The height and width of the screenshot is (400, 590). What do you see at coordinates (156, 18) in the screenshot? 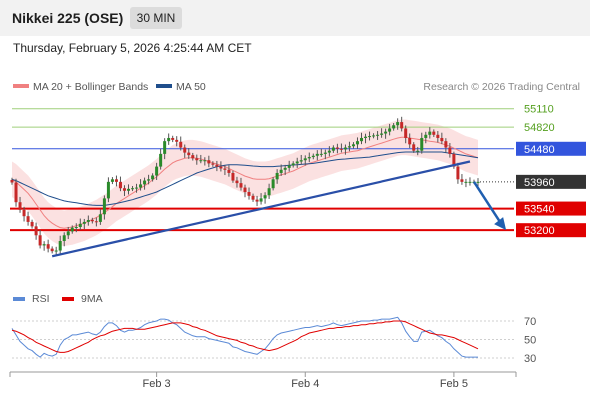
I see `timeframe-button: 30 MIN` at bounding box center [156, 18].